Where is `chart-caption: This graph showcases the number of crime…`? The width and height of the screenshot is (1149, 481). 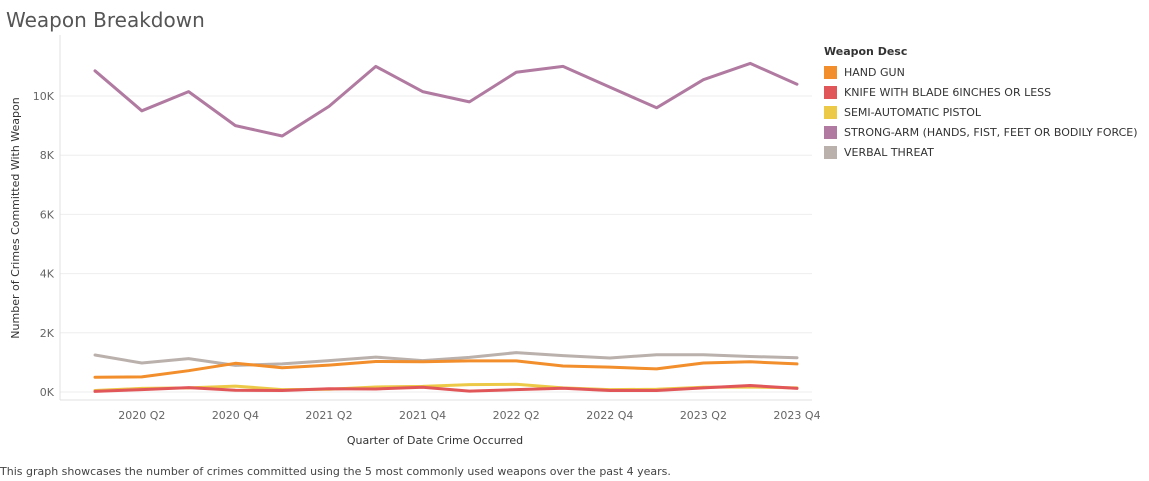 chart-caption: This graph showcases the number of crime… is located at coordinates (335, 471).